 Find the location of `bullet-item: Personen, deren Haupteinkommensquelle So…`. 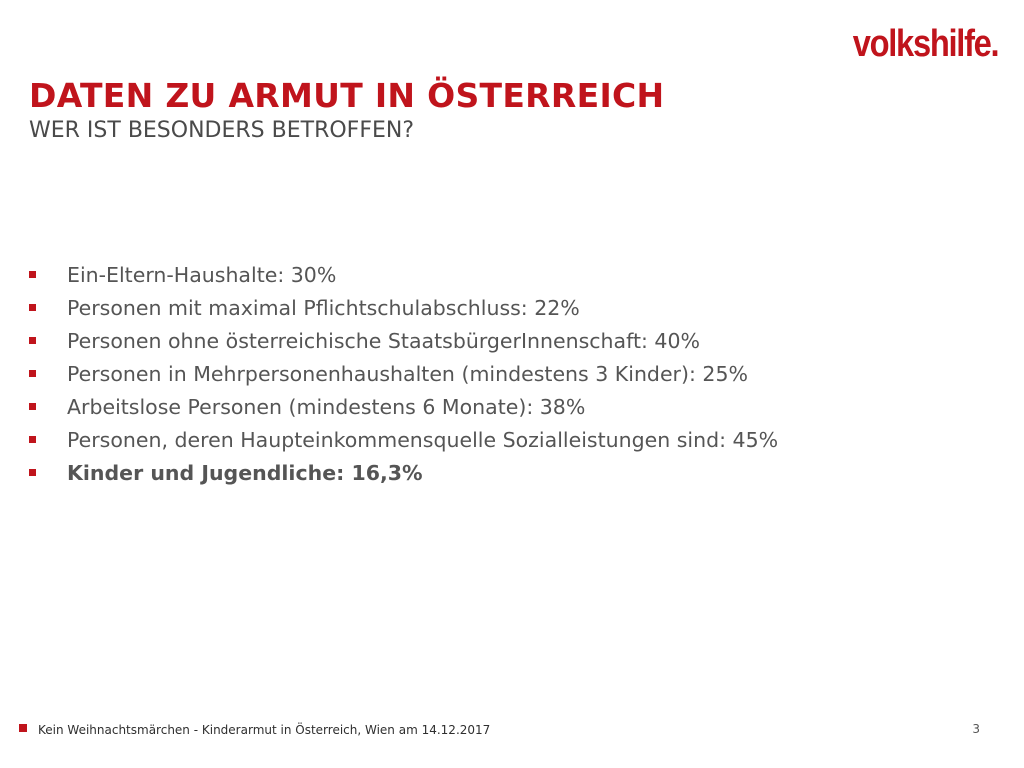

bullet-item: Personen, deren Haupteinkommensquelle So… is located at coordinates (403, 440).